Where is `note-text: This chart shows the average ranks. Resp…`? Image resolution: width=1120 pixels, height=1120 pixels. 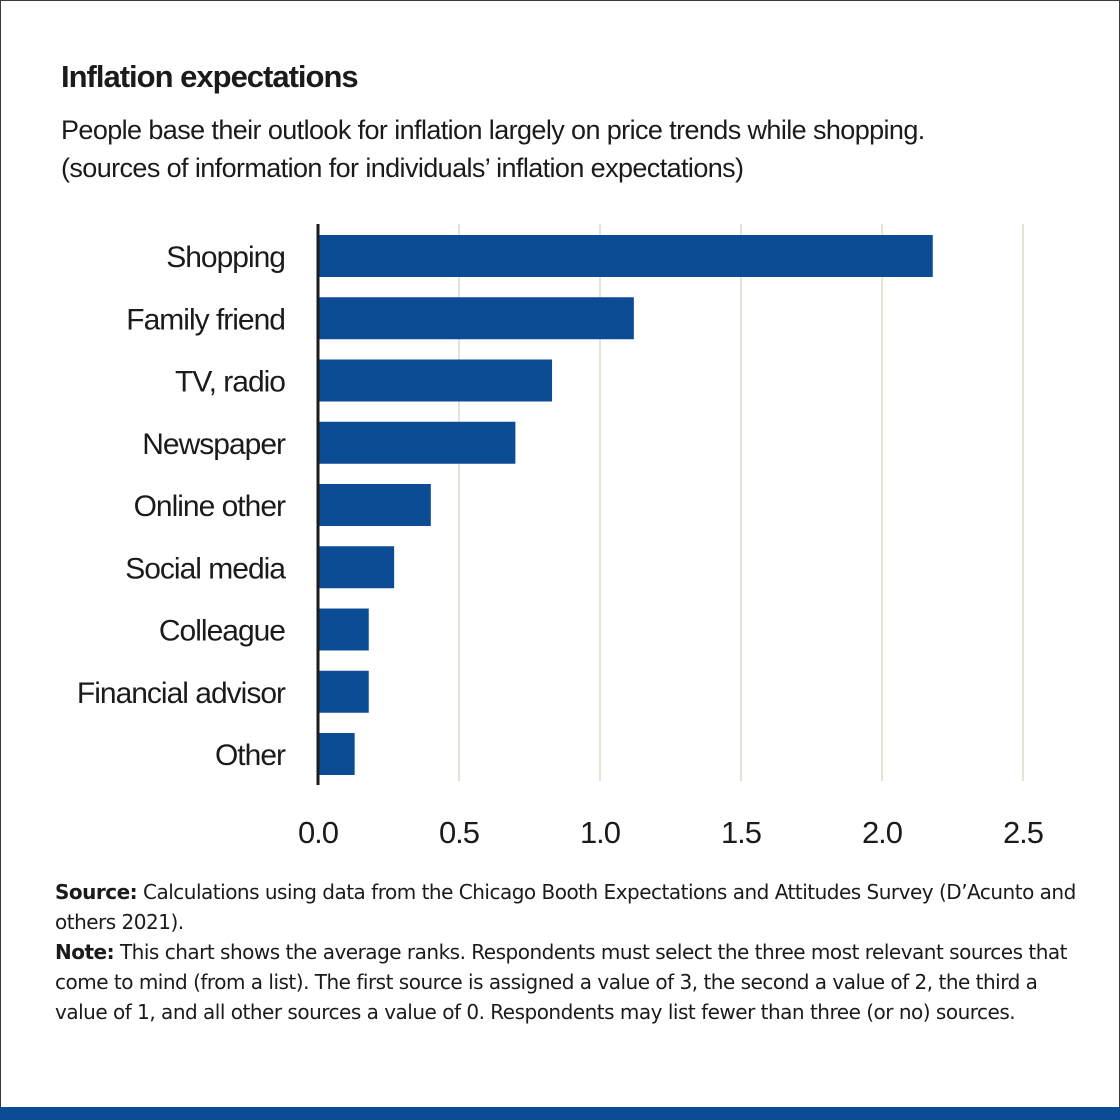 note-text: This chart shows the average ranks. Resp… is located at coordinates (561, 982).